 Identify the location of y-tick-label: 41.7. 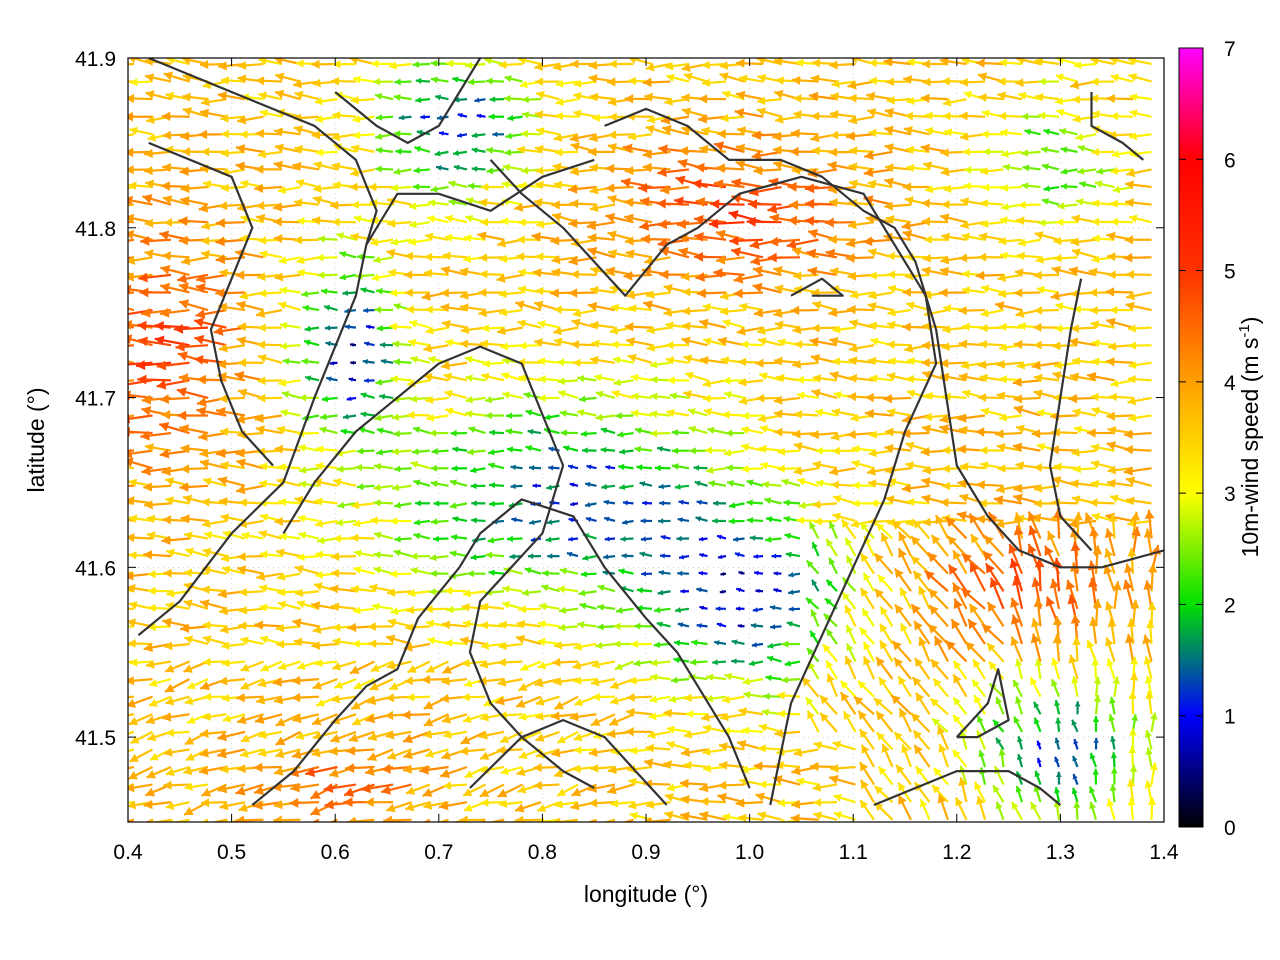
(95, 399).